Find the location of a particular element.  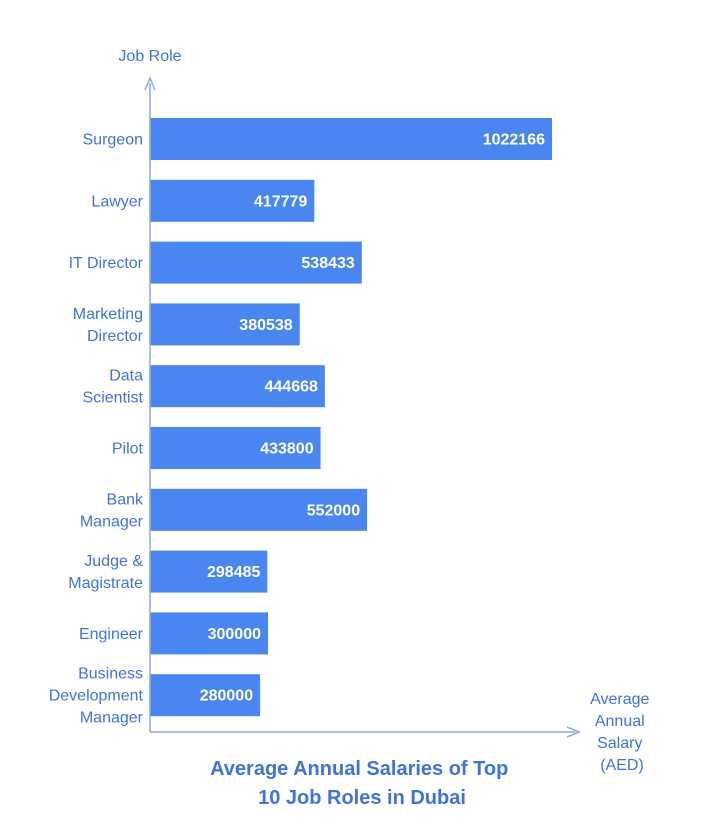

x-axis-label-line: (AED) is located at coordinates (622, 765).